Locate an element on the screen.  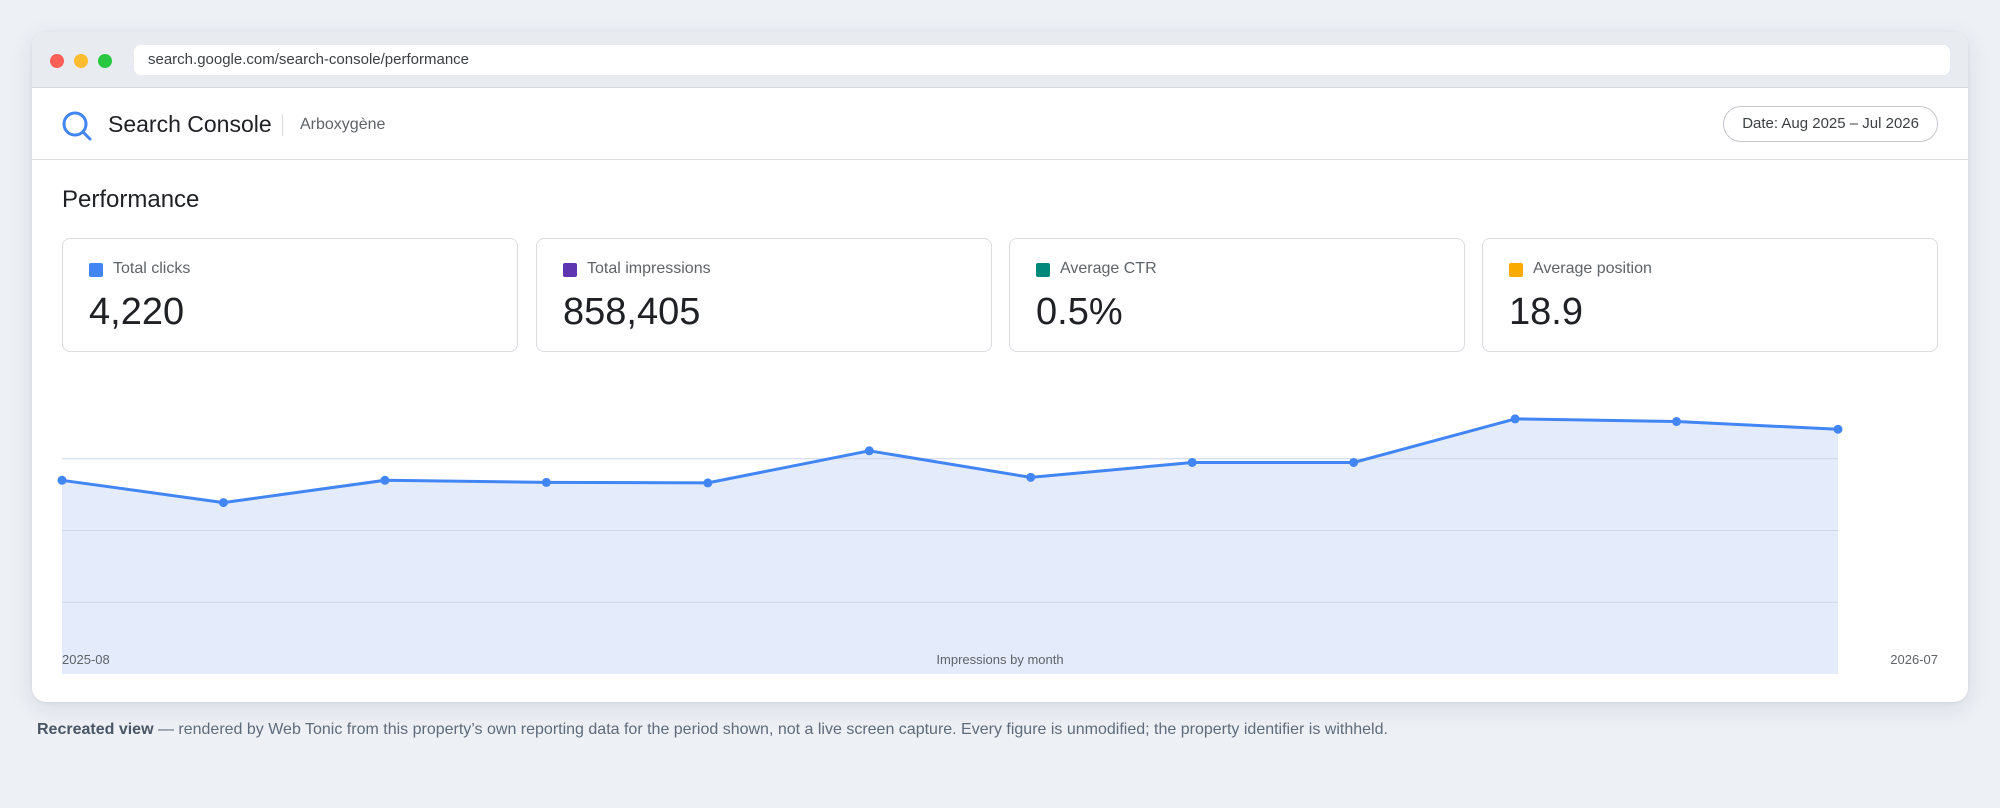
header-divider is located at coordinates (282, 125).